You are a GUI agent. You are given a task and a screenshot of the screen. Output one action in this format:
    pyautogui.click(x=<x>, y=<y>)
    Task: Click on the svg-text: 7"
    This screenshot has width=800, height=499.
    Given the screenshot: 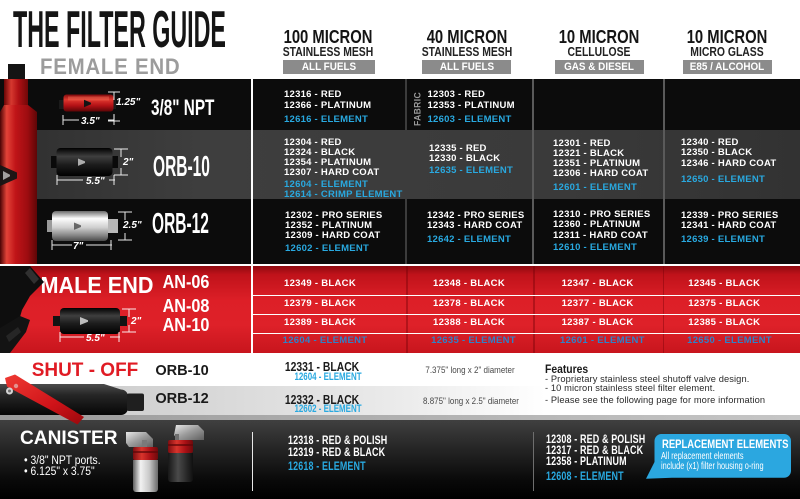 What is the action you would take?
    pyautogui.click(x=78, y=246)
    